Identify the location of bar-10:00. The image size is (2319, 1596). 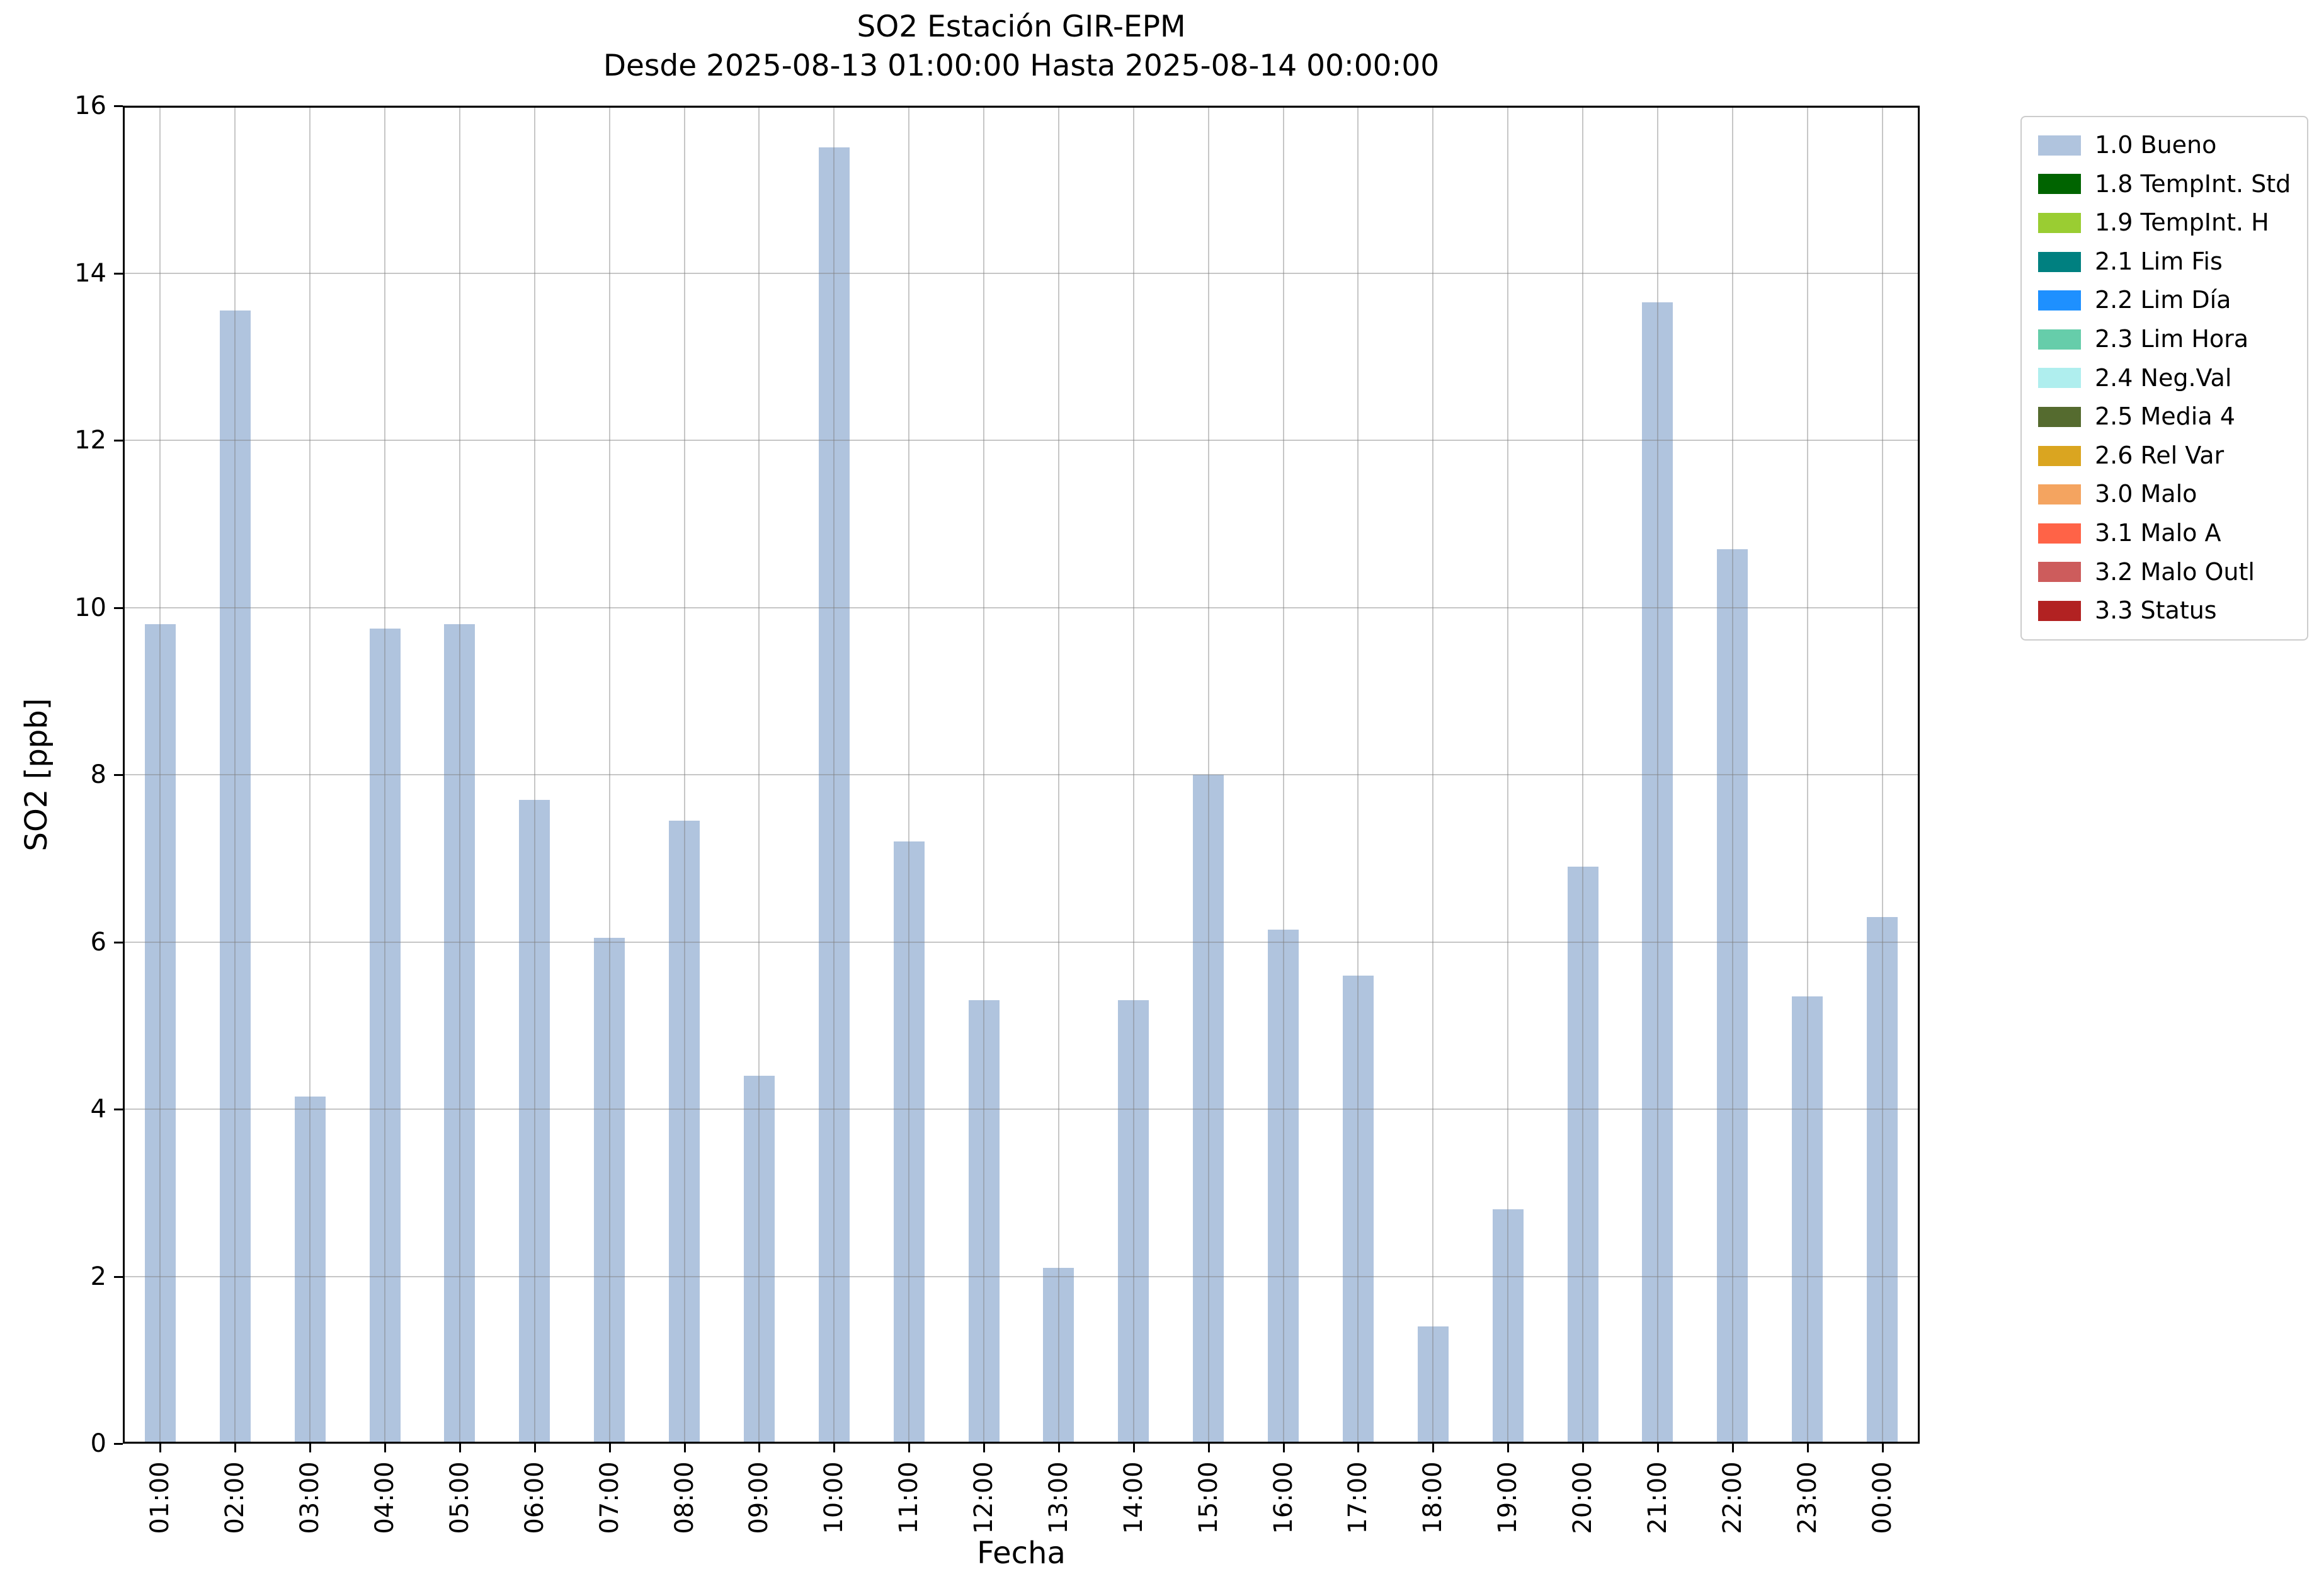
(834, 795).